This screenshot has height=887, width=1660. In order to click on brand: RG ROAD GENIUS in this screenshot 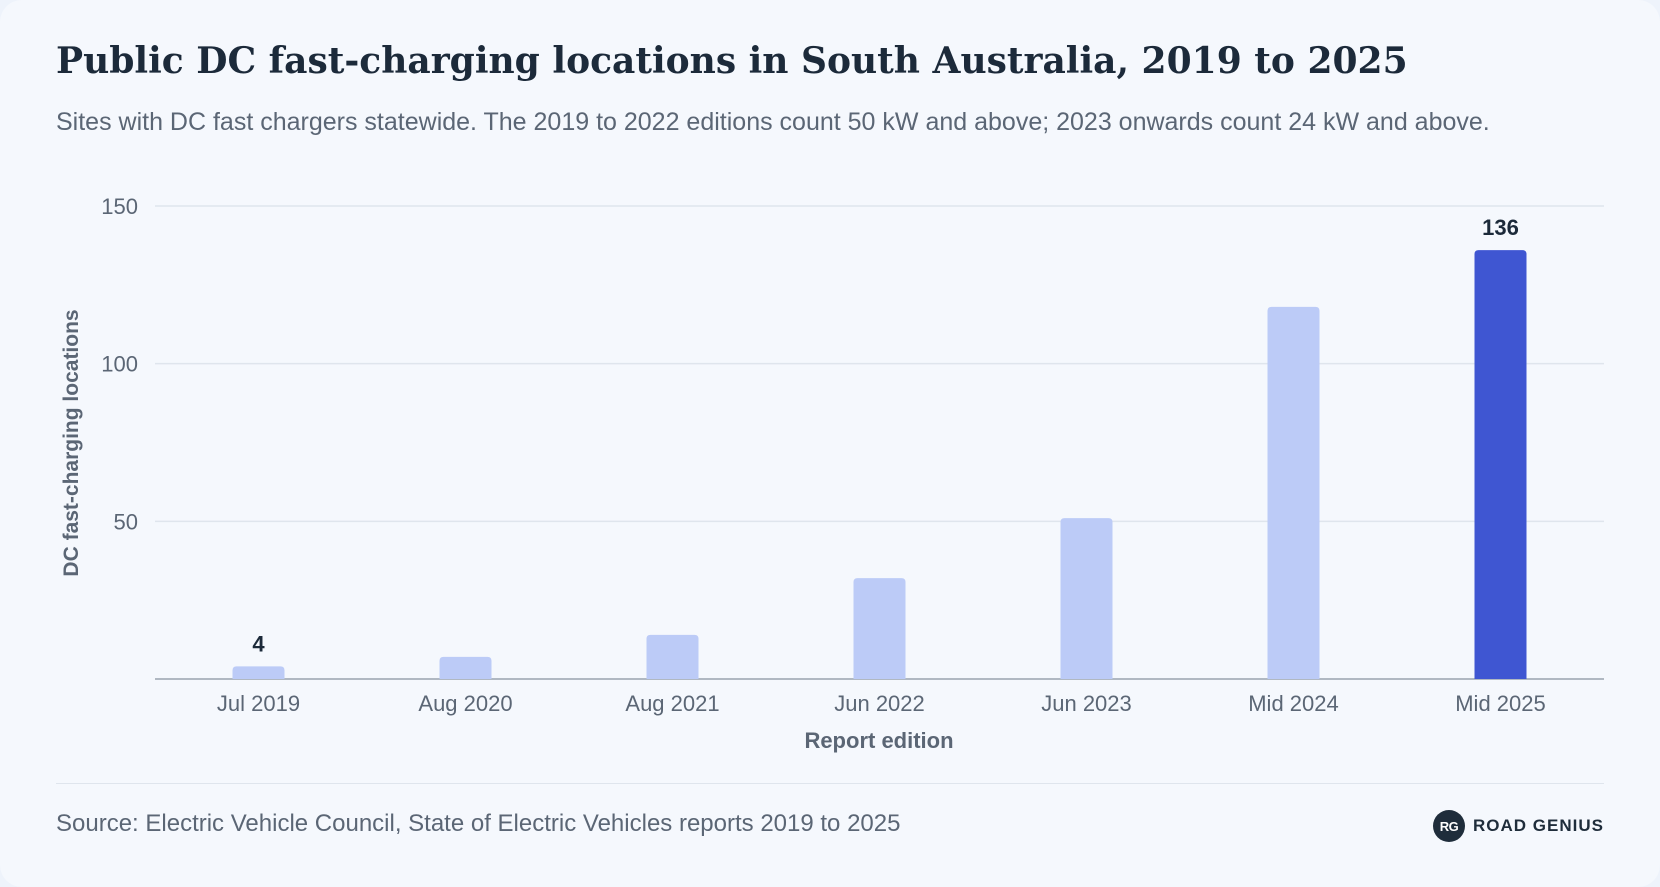, I will do `click(1518, 826)`.